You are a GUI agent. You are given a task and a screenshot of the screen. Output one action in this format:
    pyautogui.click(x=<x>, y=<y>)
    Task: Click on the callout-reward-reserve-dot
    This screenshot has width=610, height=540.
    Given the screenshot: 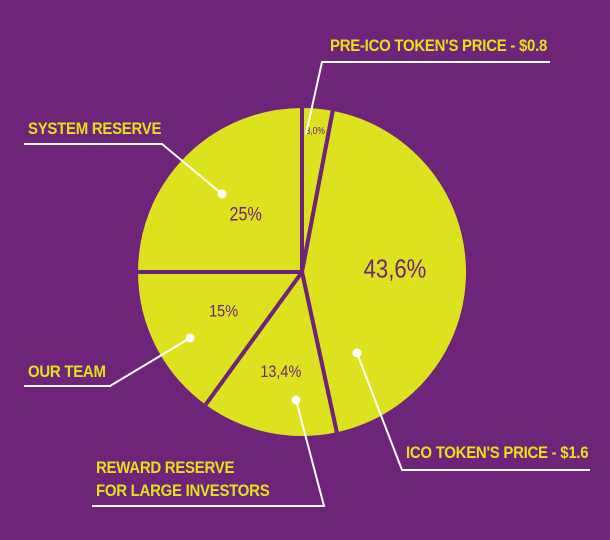 What is the action you would take?
    pyautogui.click(x=296, y=400)
    